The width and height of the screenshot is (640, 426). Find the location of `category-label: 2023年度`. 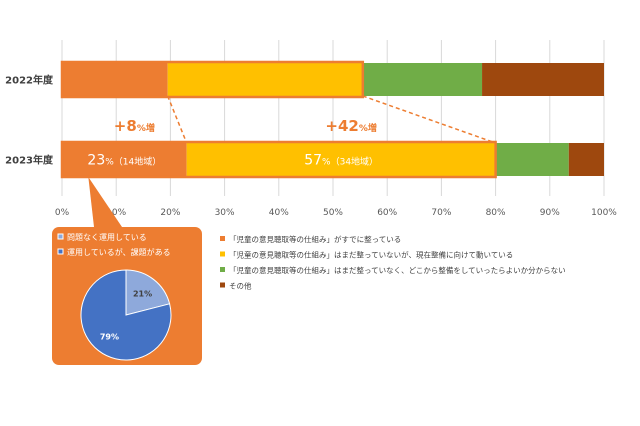

category-label: 2023年度 is located at coordinates (29, 160).